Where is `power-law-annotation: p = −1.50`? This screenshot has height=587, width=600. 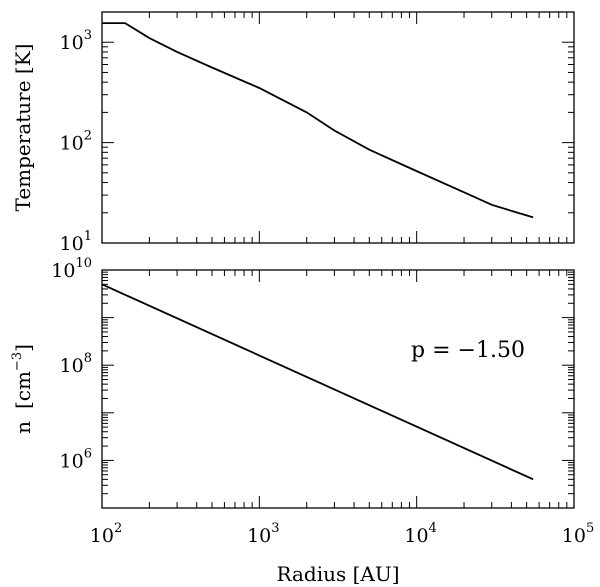
power-law-annotation: p = −1.50 is located at coordinates (468, 350).